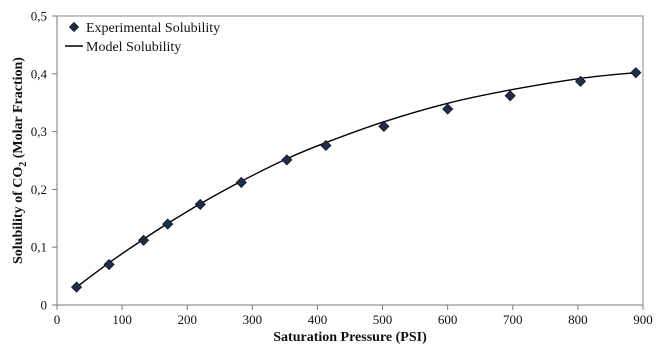 Image resolution: width=660 pixels, height=348 pixels. What do you see at coordinates (187, 319) in the screenshot?
I see `x-tick-label: 200` at bounding box center [187, 319].